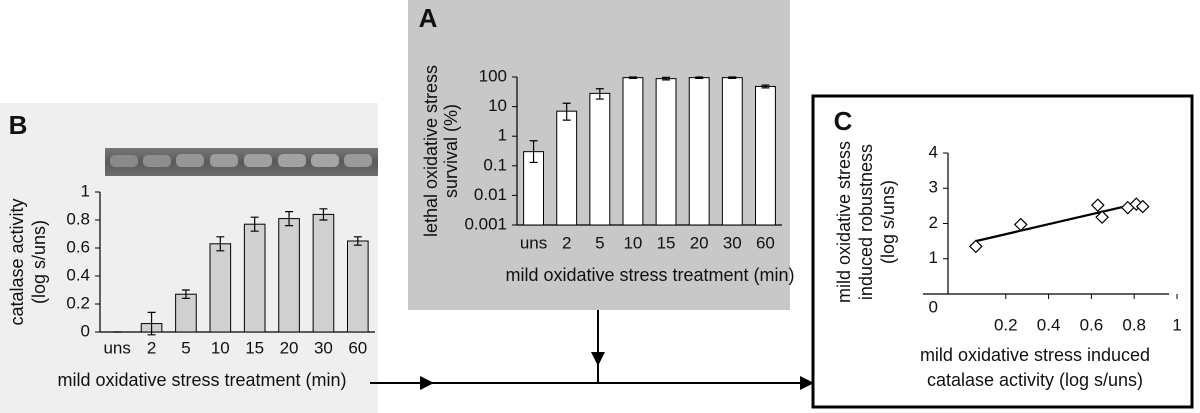  I want to click on y-tick-label: 100, so click(493, 75).